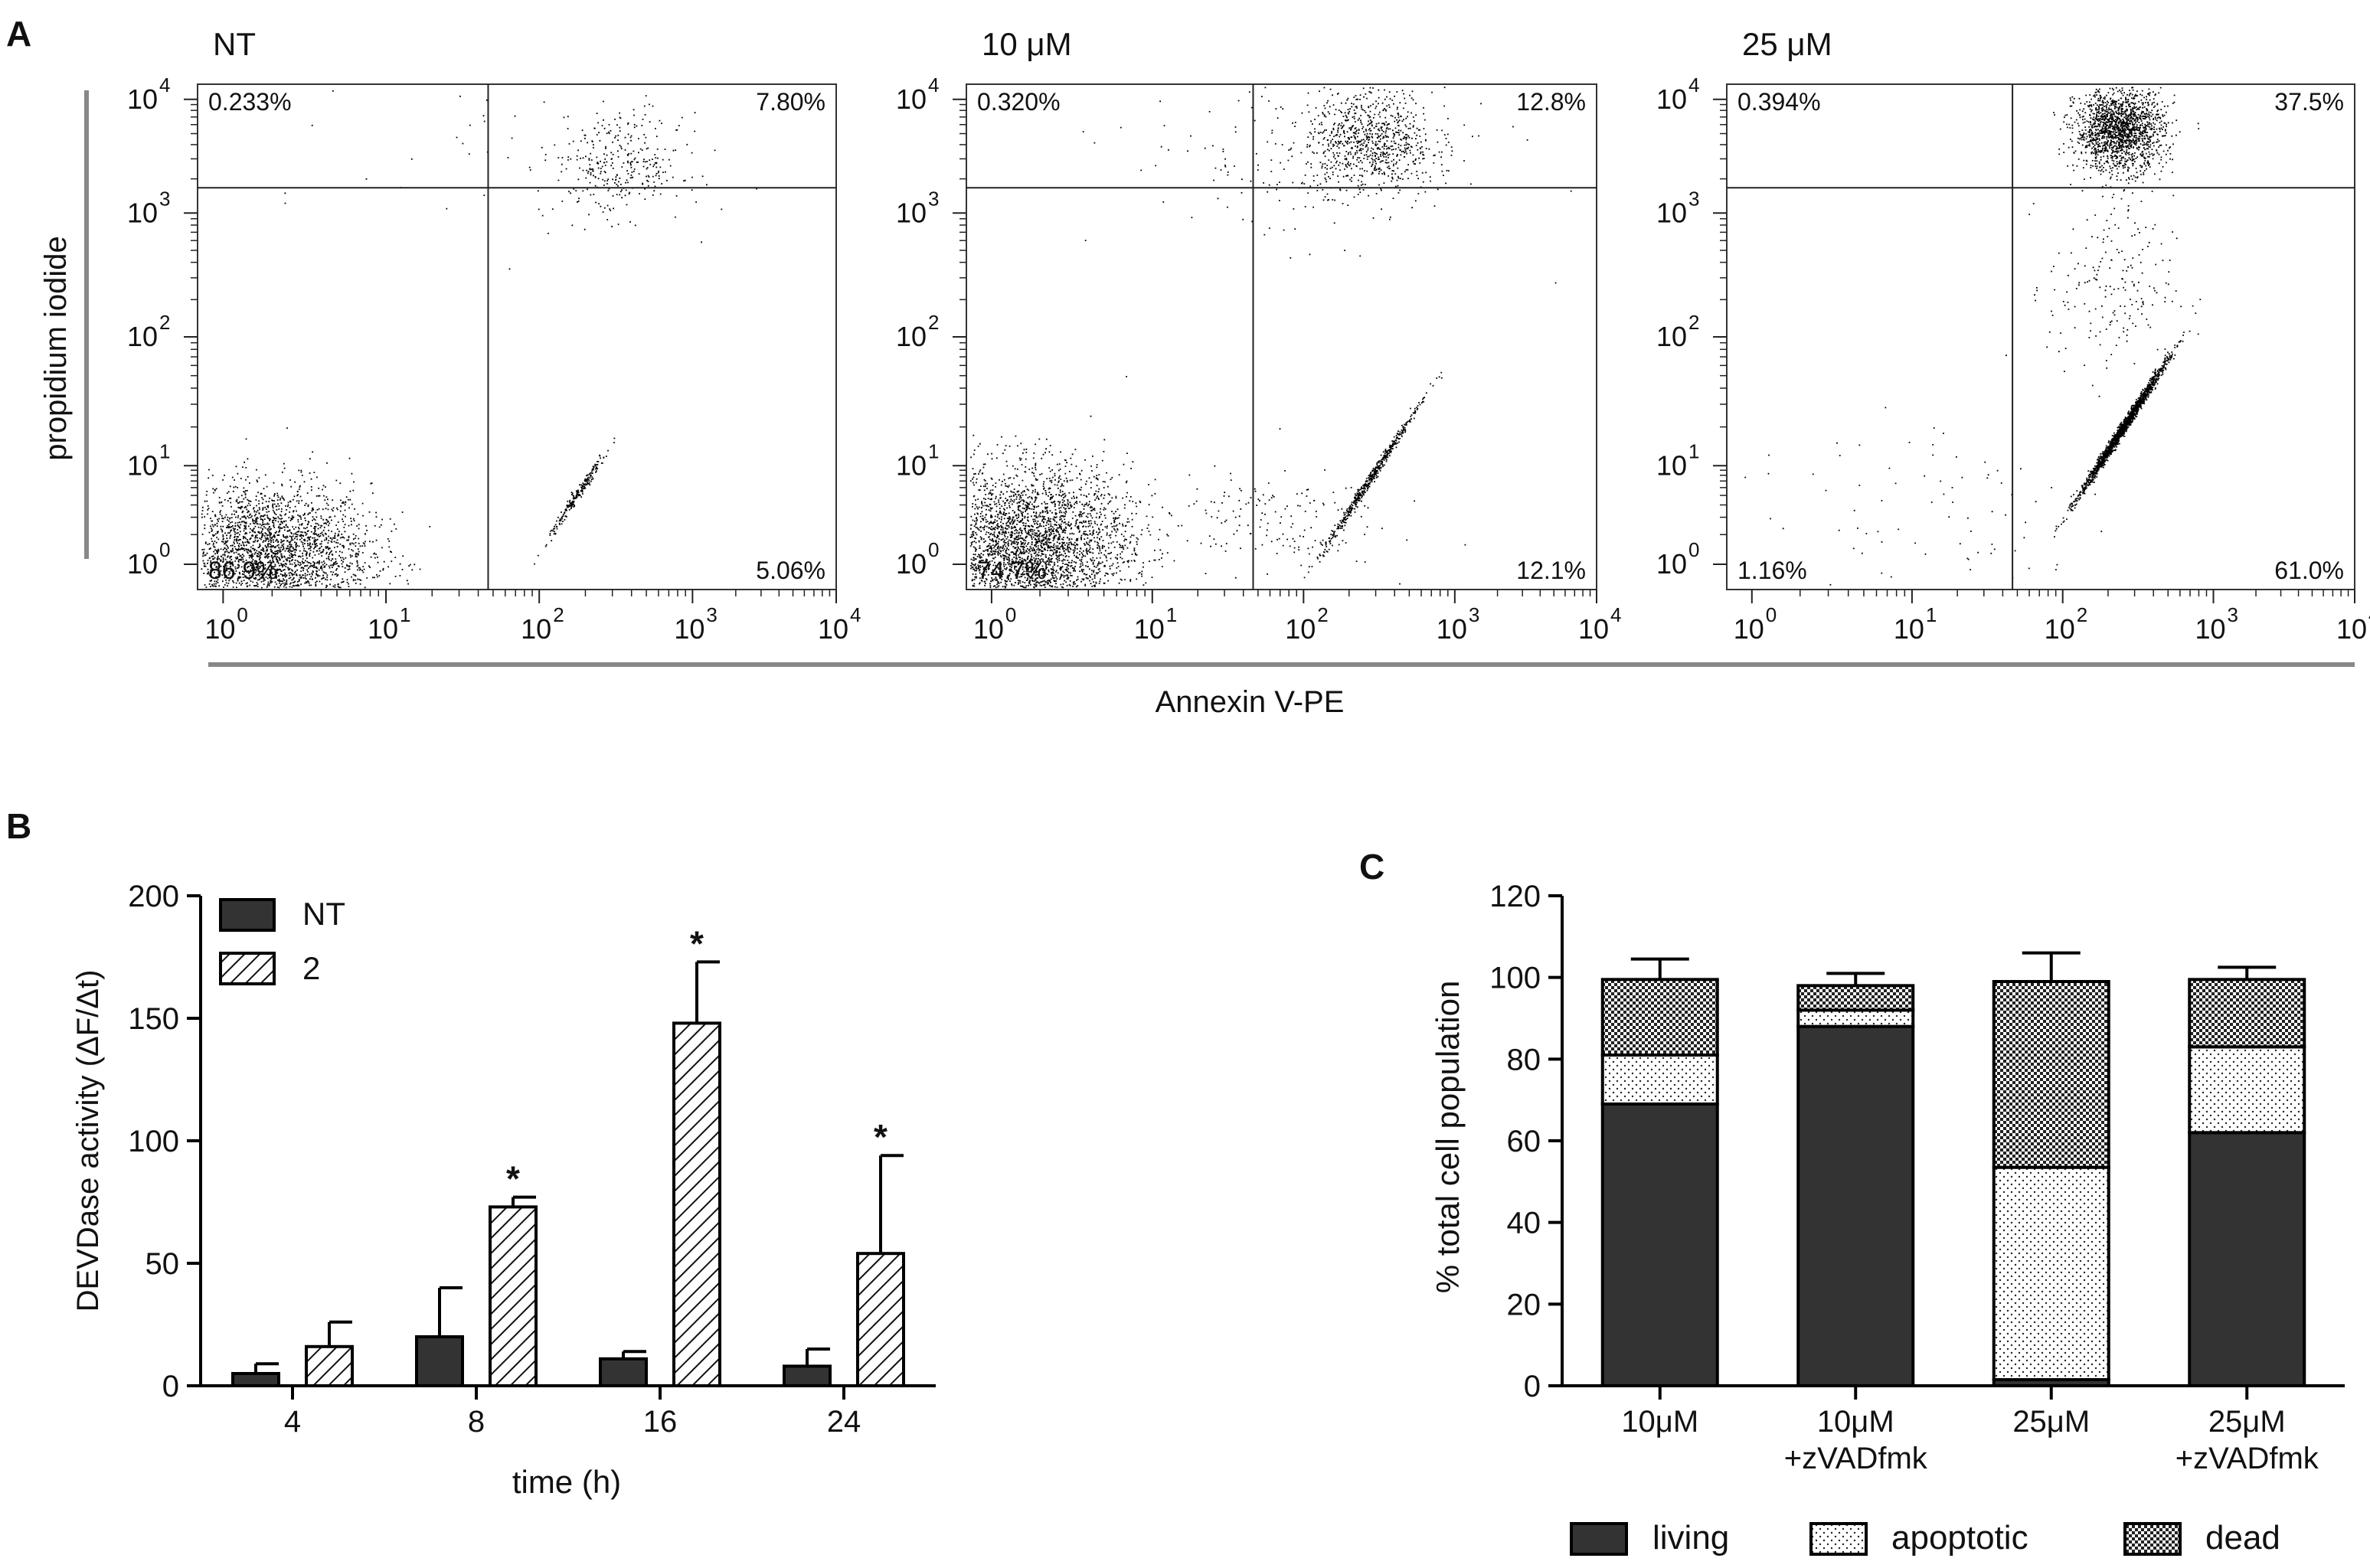  I want to click on quadrant-ur-1: 12.8%, so click(1551, 102).